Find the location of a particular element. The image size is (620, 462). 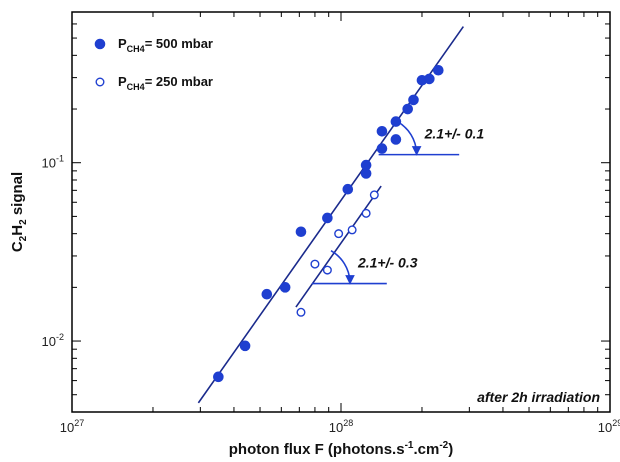

irradiation-note: after 2h irradiation is located at coordinates (538, 397).